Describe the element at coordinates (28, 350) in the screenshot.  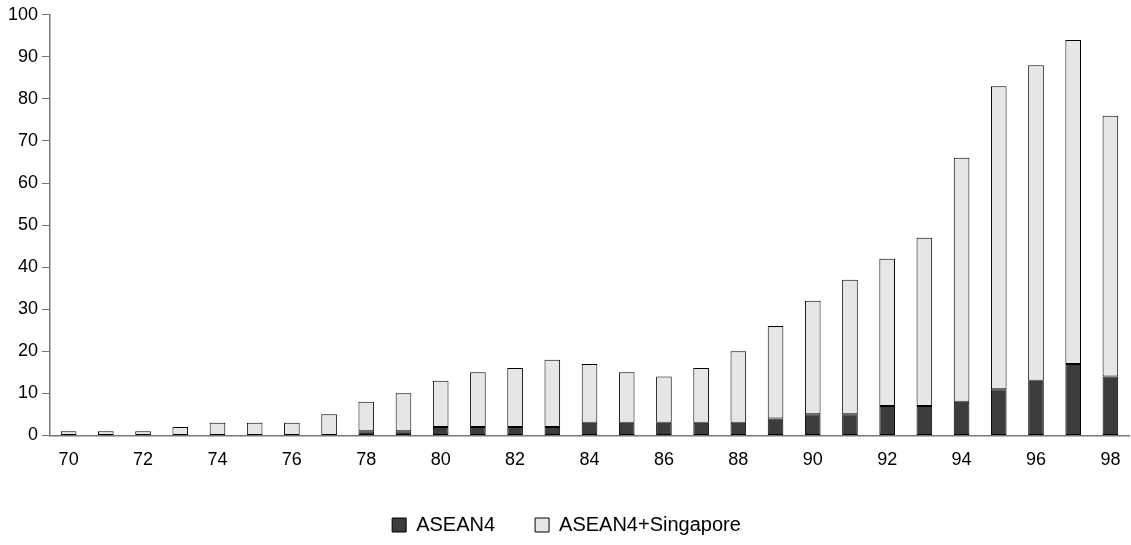
I see `y-tick-label: 20` at that location.